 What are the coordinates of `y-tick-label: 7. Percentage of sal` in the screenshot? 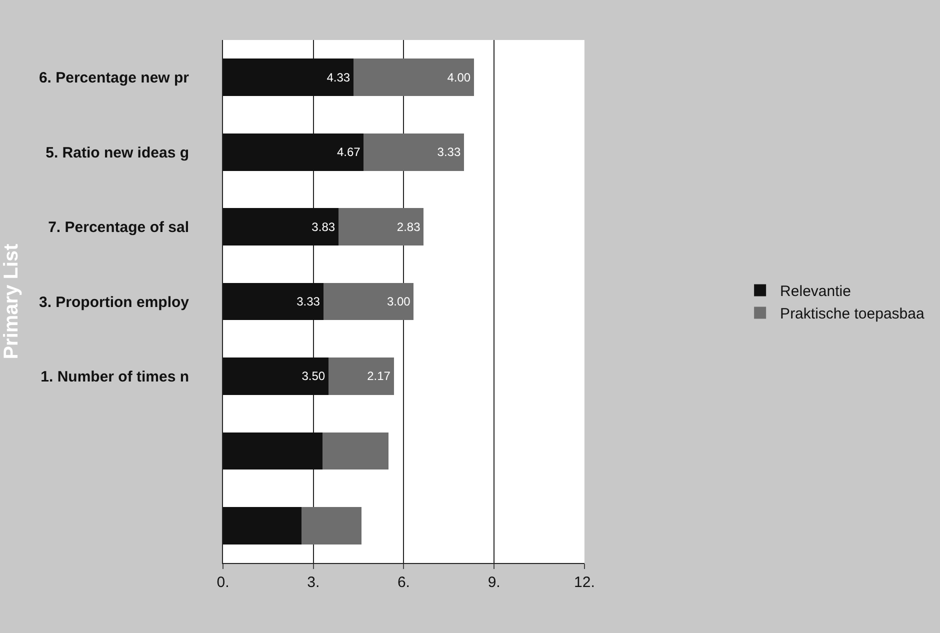 It's located at (118, 227).